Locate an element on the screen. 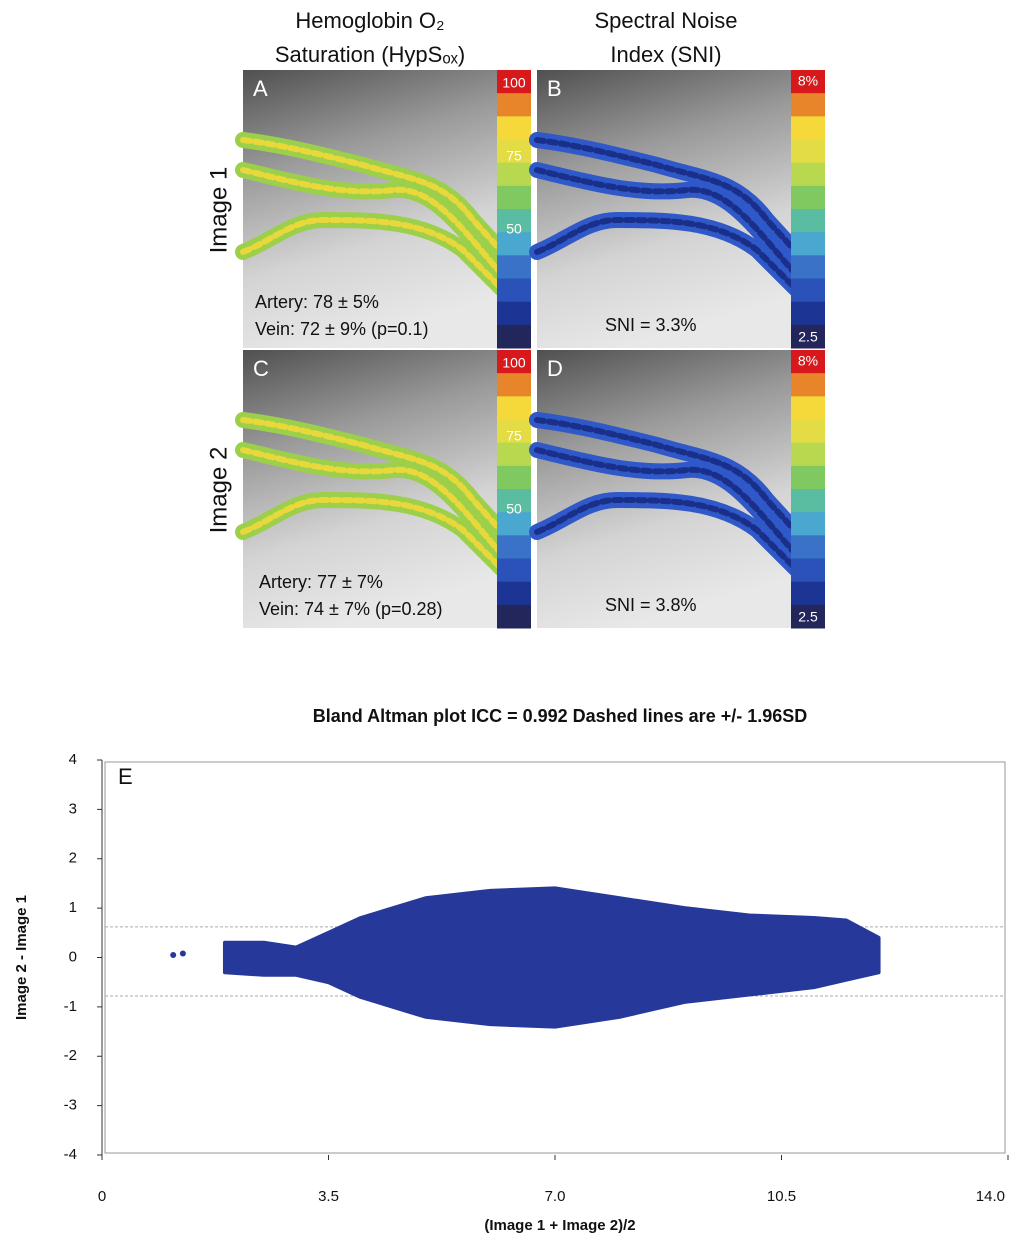 This screenshot has width=1026, height=1237. column-header: Hemoglobin O₂ is located at coordinates (369, 20).